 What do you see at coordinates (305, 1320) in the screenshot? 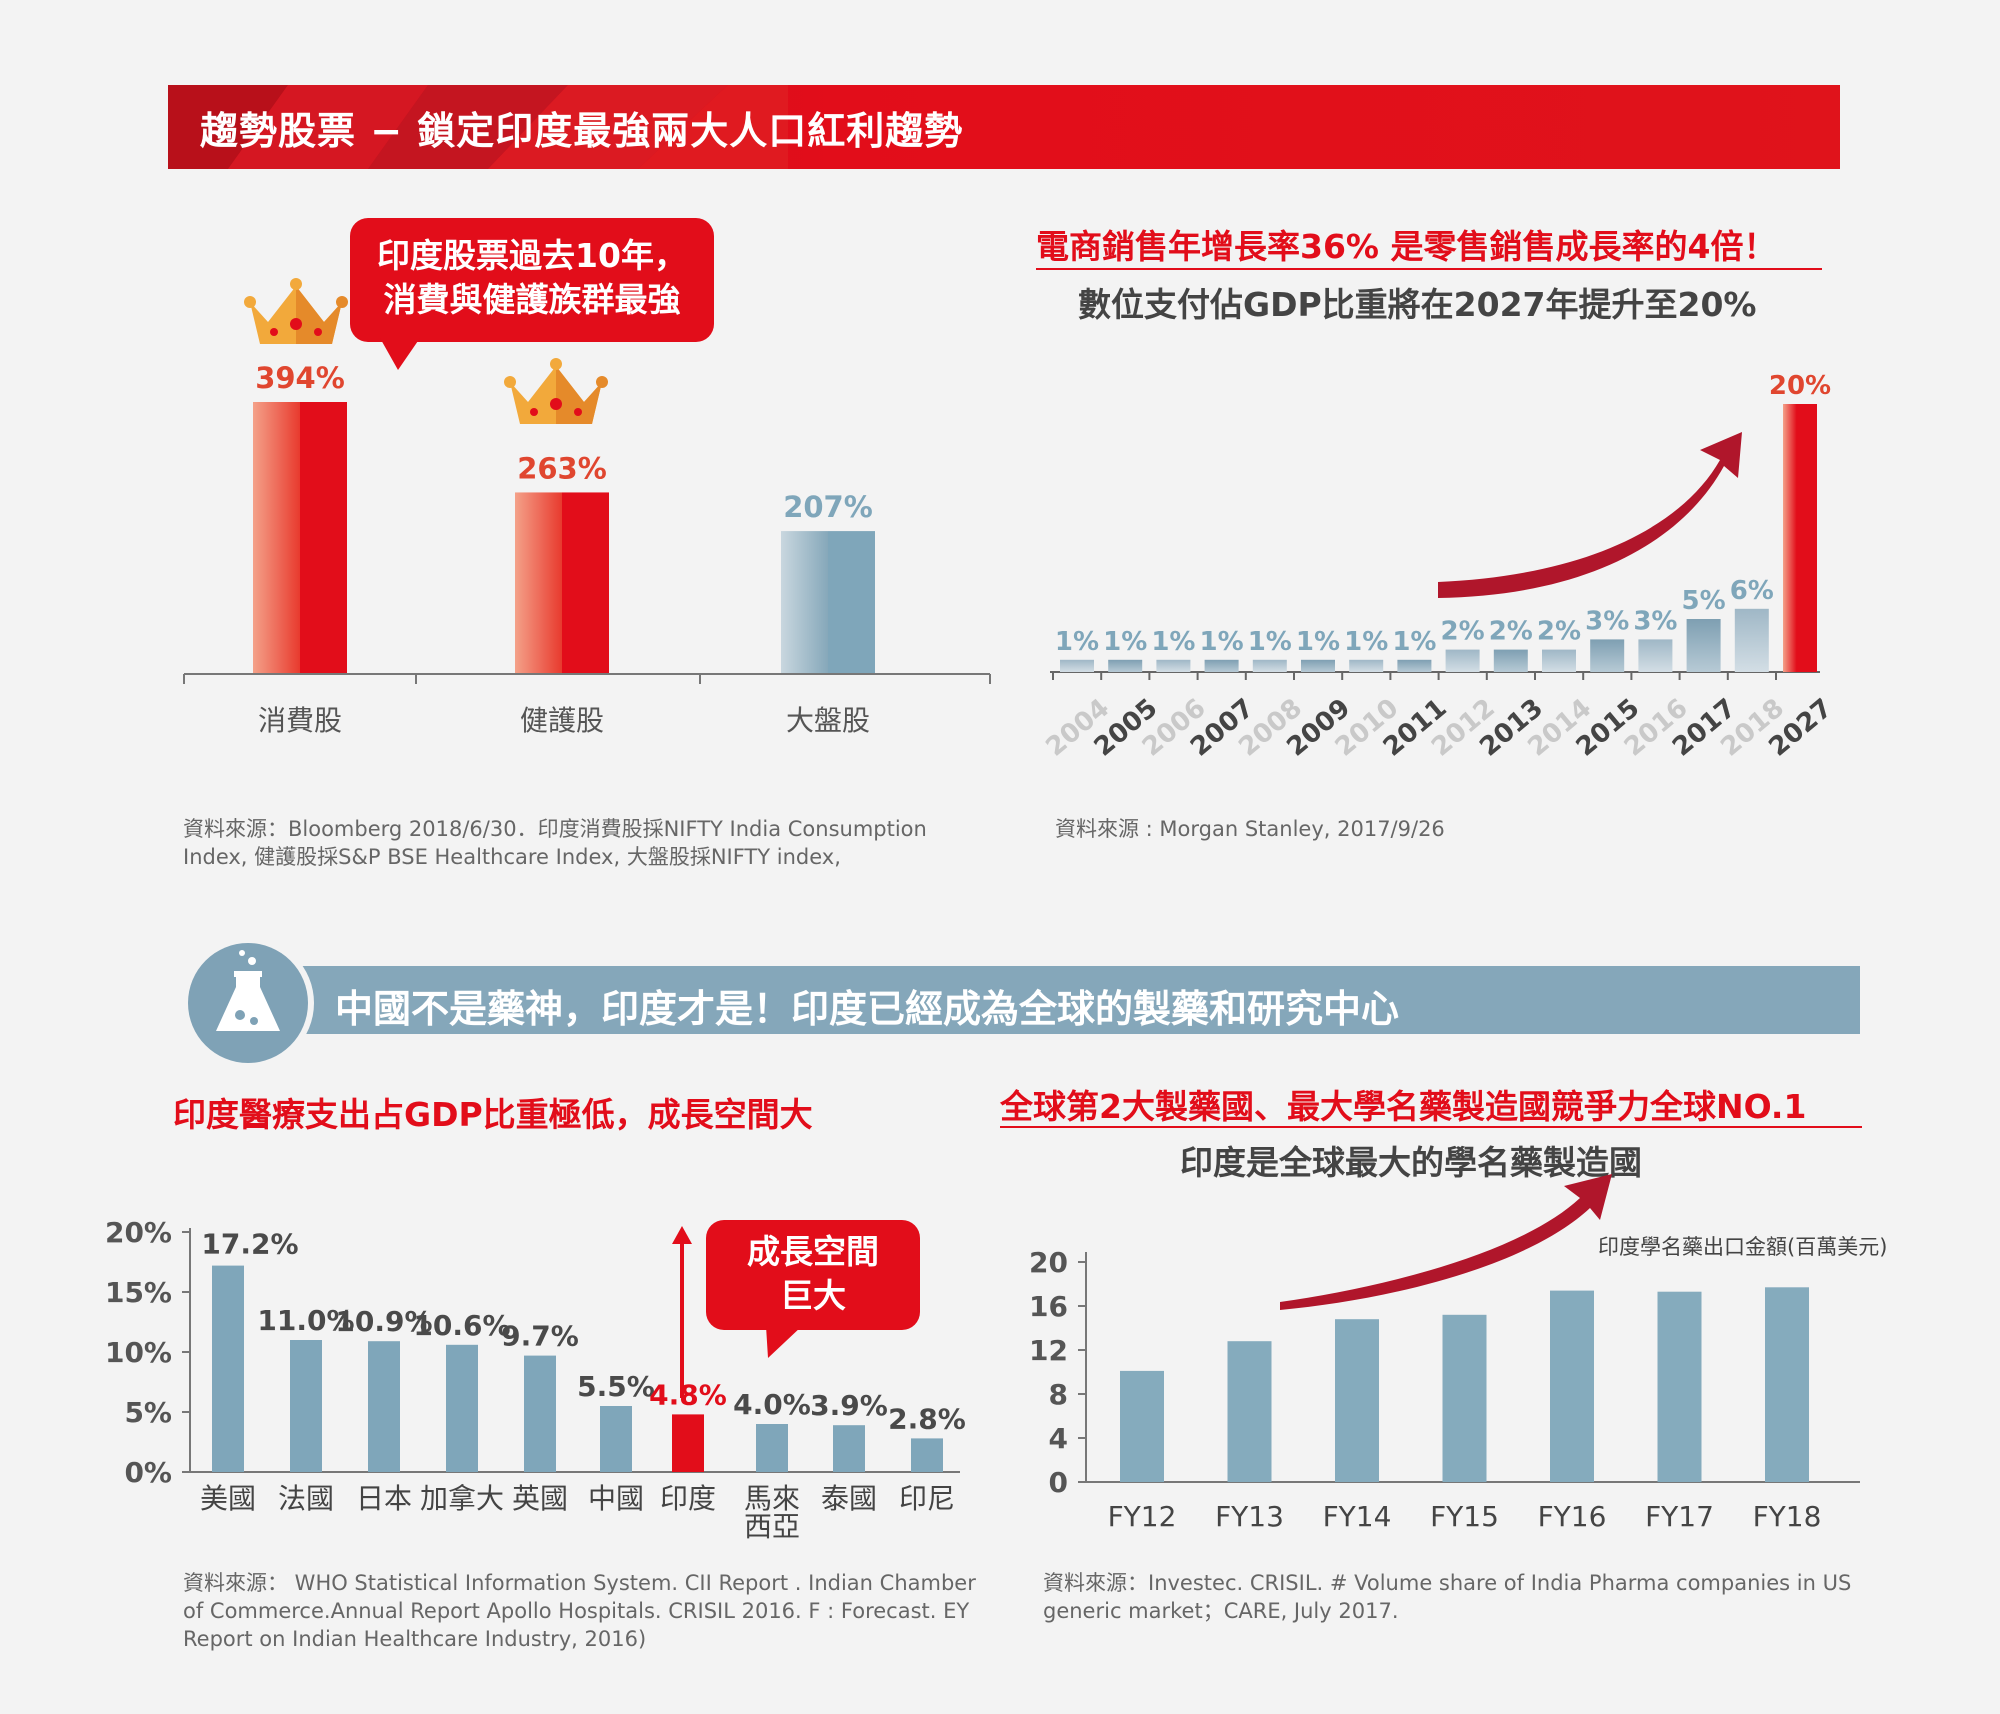
I see `value-label: 11.0%` at bounding box center [305, 1320].